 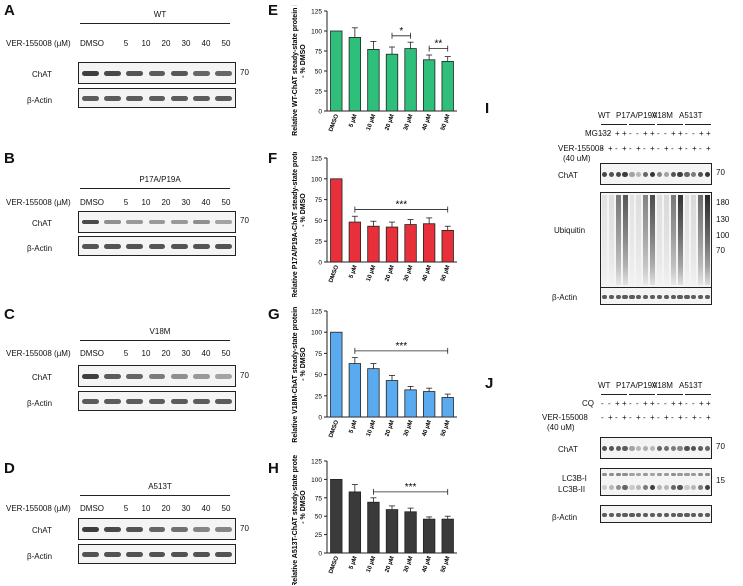 I want to click on x-tick-label: 10 µM, so click(x=371, y=429).